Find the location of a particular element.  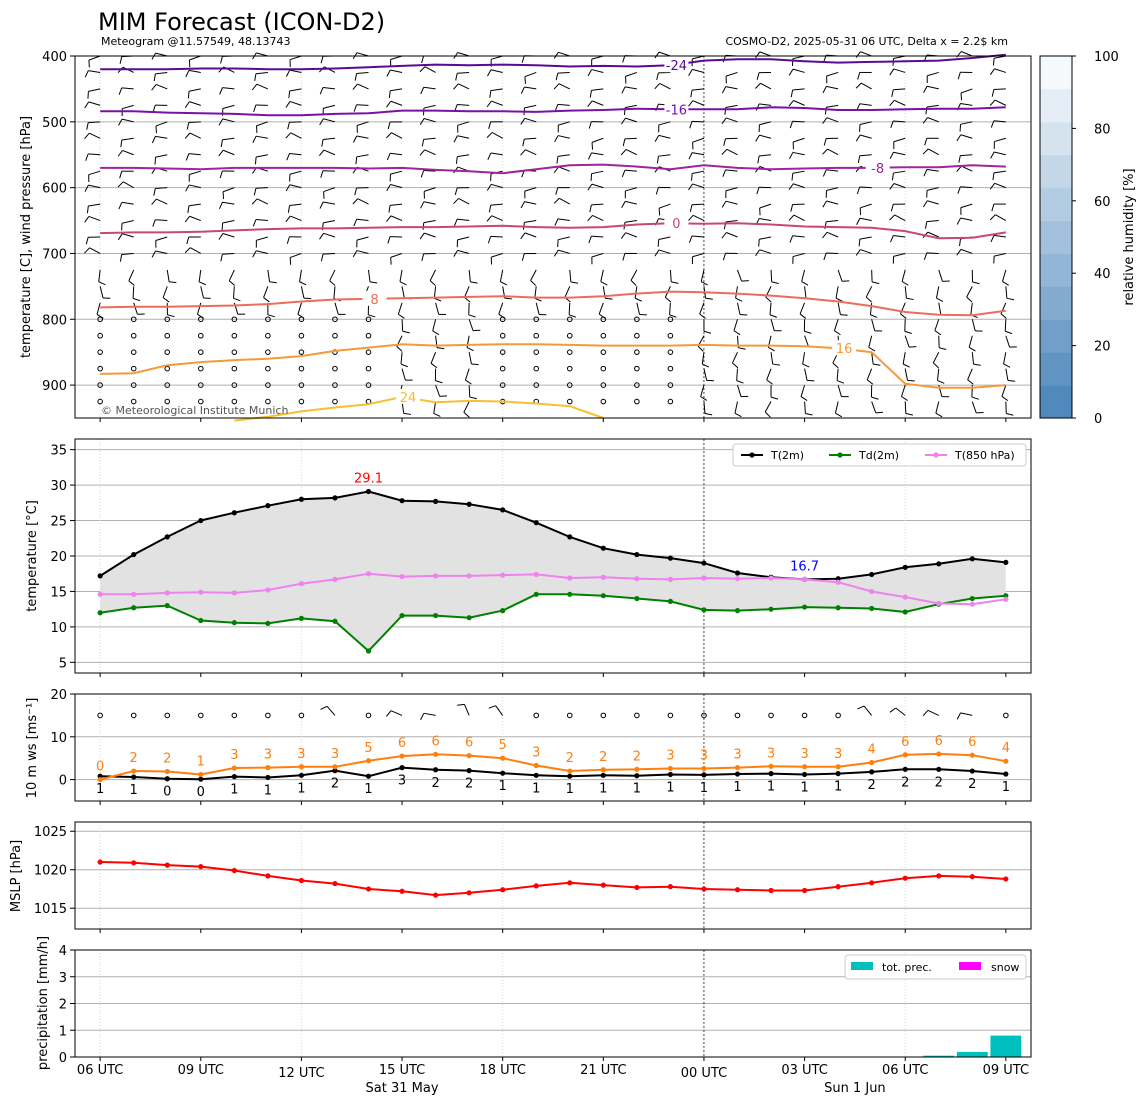

isotherm-label: 16 is located at coordinates (844, 349).